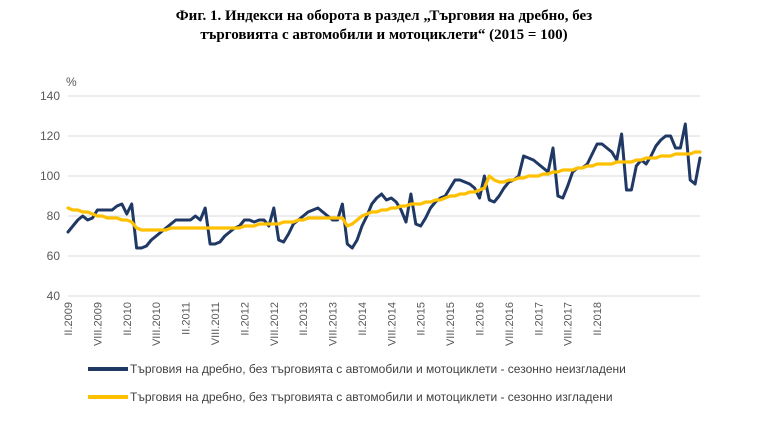 This screenshot has height=447, width=768. Describe the element at coordinates (50, 136) in the screenshot. I see `y-tick-label-120: 120` at that location.